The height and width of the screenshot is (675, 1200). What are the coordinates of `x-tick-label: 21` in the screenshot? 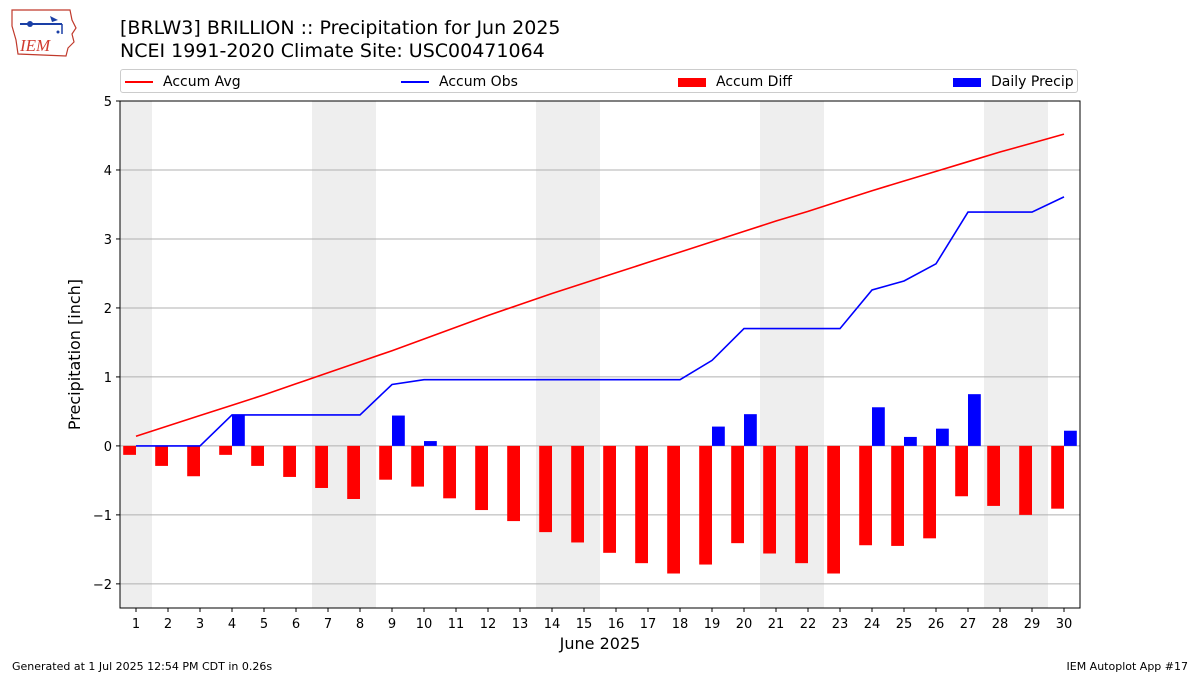 It's located at (776, 624).